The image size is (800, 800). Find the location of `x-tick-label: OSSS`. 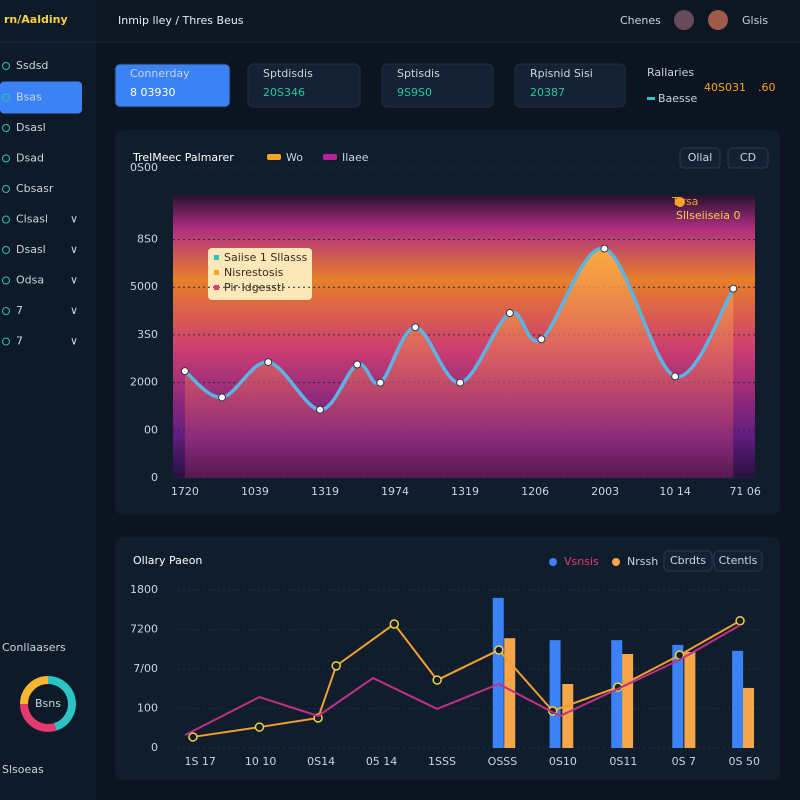

x-tick-label: OSSS is located at coordinates (503, 761).